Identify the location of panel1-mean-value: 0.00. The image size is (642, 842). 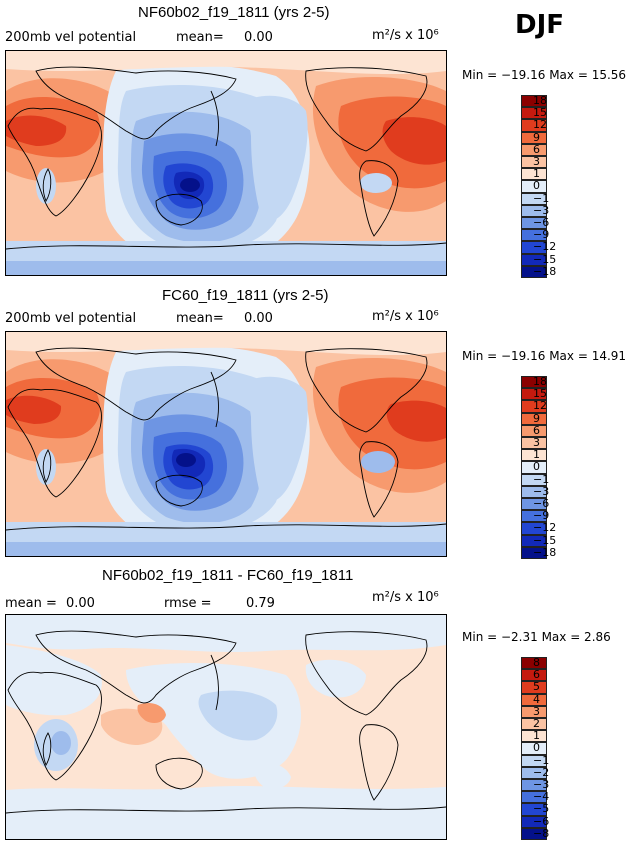
(258, 37).